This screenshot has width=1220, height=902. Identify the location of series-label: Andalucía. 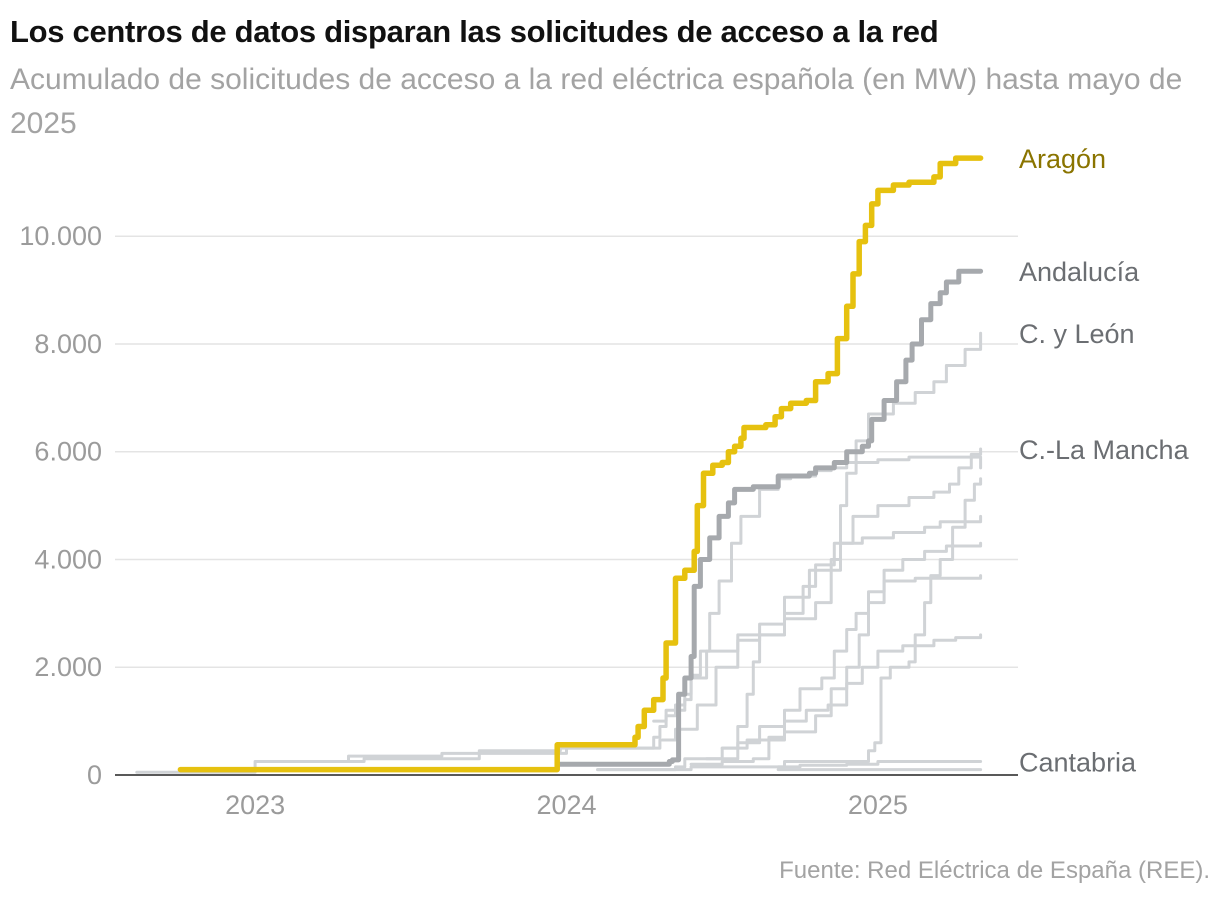
(1079, 272).